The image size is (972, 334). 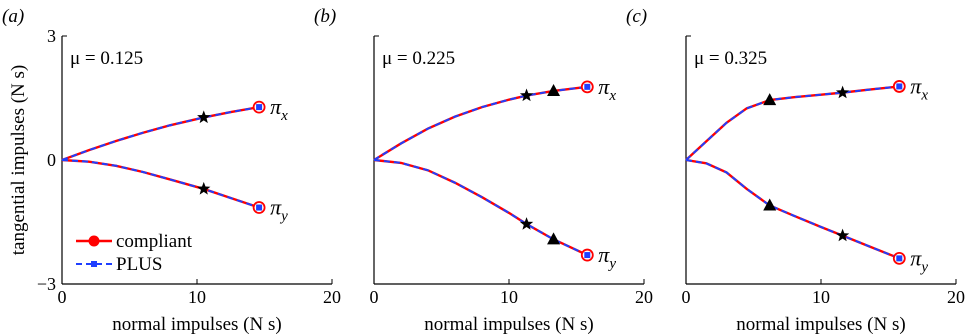 What do you see at coordinates (730, 58) in the screenshot?
I see `mu-annotation: μ = 0.325` at bounding box center [730, 58].